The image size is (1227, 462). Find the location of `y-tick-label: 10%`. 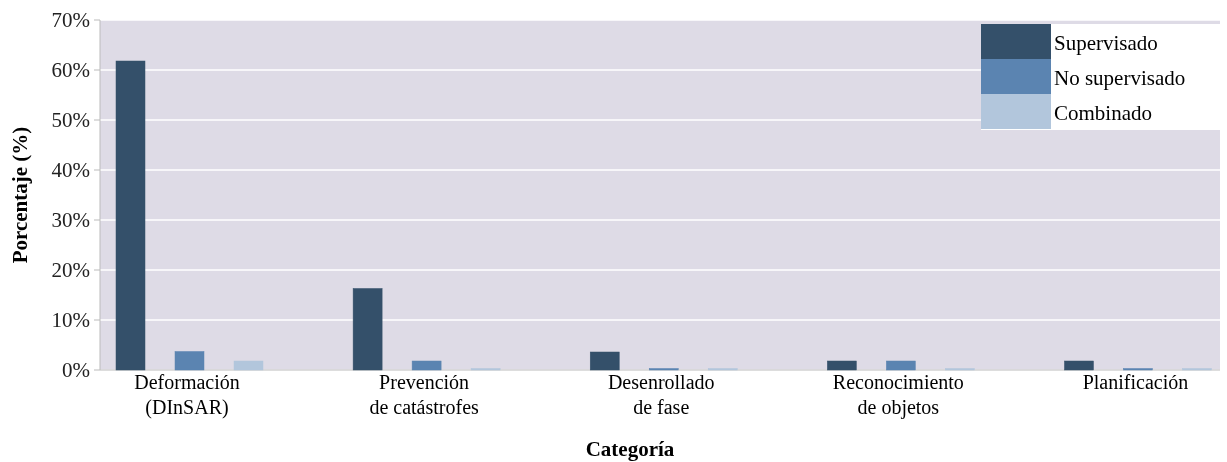

y-tick-label: 10% is located at coordinates (70, 320).